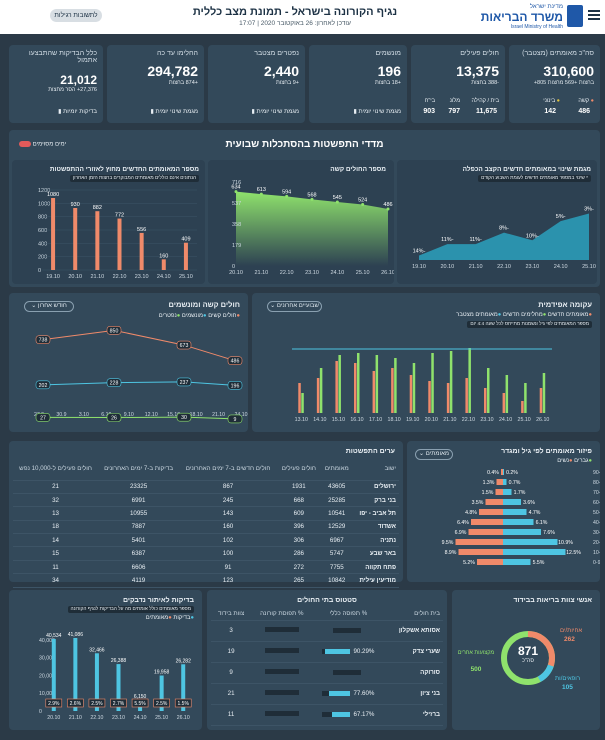 This screenshot has width=605, height=740. Describe the element at coordinates (120, 277) in the screenshot. I see `tick-label: 22.10` at that location.